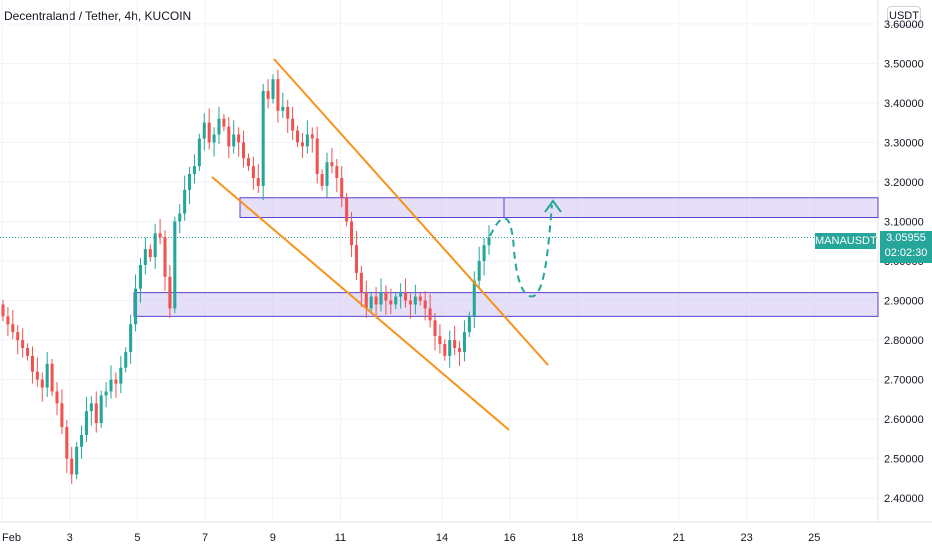 The height and width of the screenshot is (550, 932). I want to click on y-tick-label: 3.30000, so click(904, 143).